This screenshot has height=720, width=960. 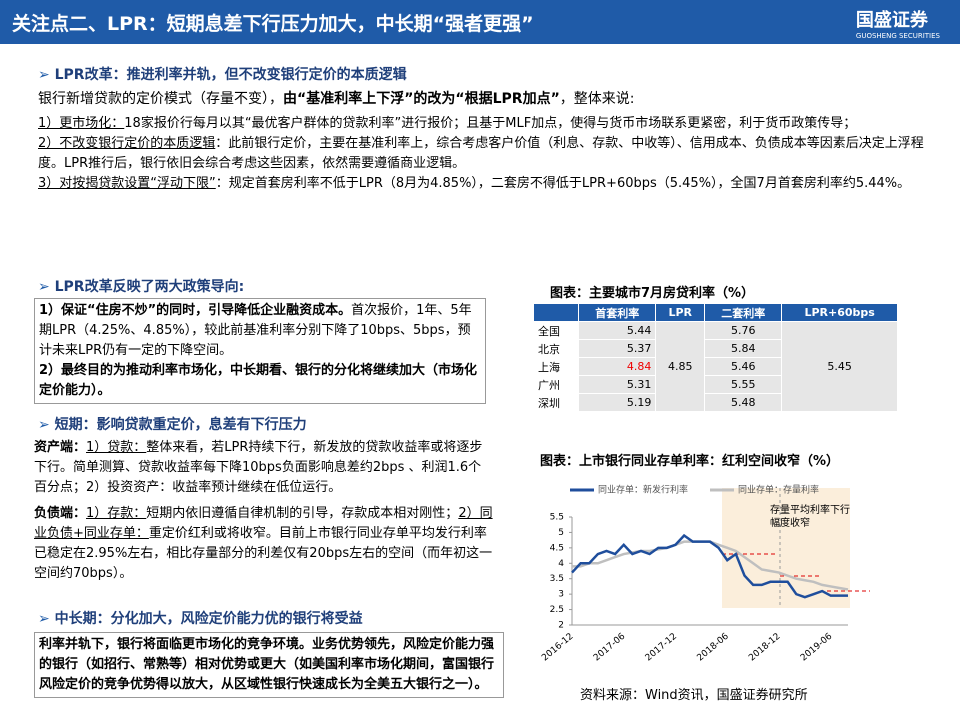 I want to click on logo: 国盛证券 GUOSHENG SECURITIES, so click(x=898, y=23).